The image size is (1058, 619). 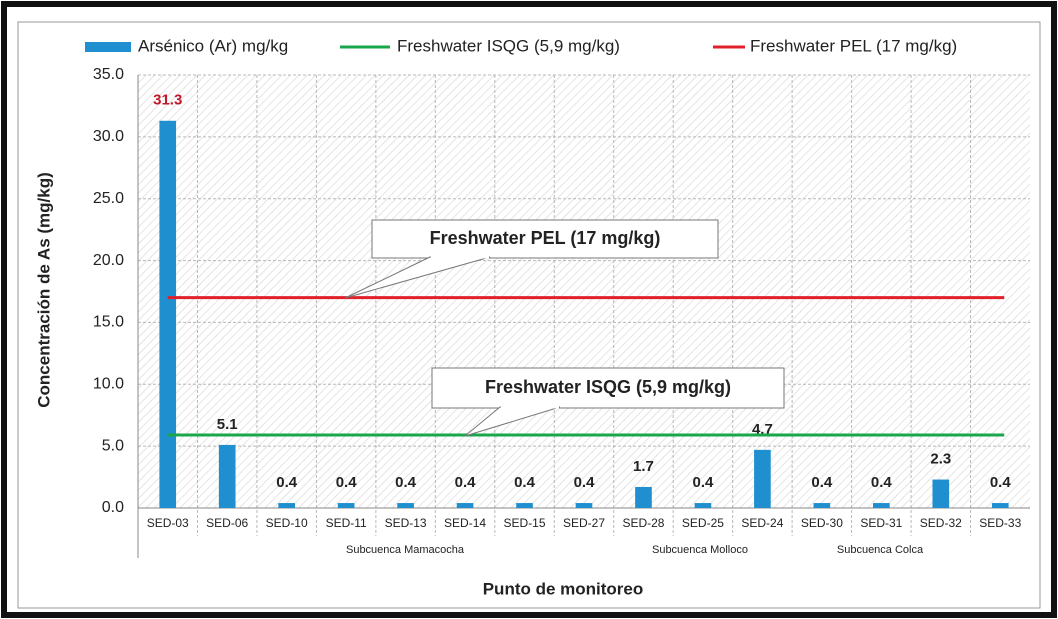 What do you see at coordinates (643, 466) in the screenshot?
I see `data-label: 1.7` at bounding box center [643, 466].